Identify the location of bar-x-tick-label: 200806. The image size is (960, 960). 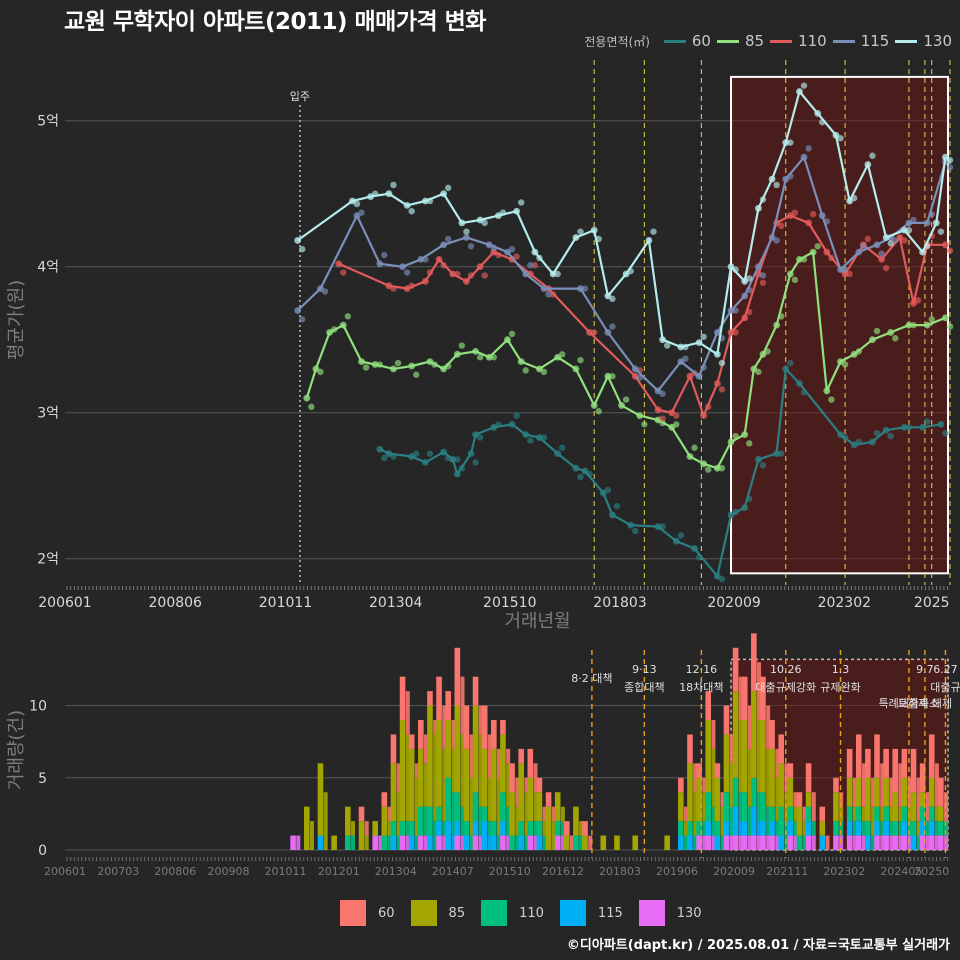
(175, 871).